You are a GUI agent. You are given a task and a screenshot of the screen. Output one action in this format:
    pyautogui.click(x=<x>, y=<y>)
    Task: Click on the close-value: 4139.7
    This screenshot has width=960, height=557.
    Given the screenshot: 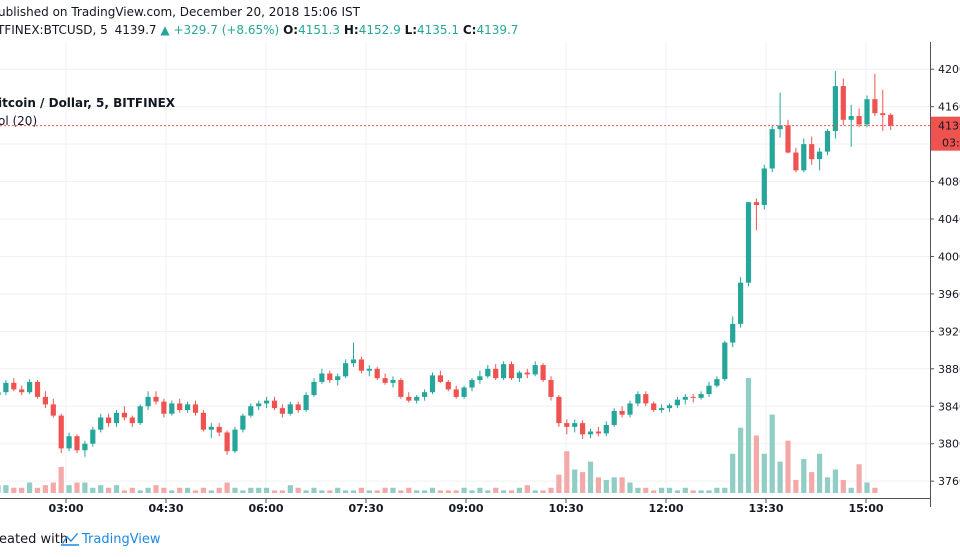 What is the action you would take?
    pyautogui.click(x=497, y=30)
    